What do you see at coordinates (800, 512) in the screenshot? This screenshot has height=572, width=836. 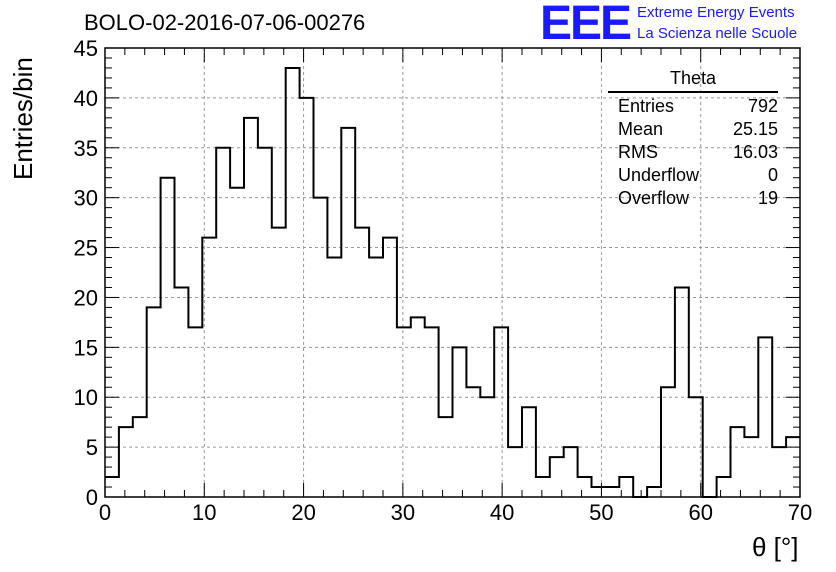 I see `x-tick-label: 70` at bounding box center [800, 512].